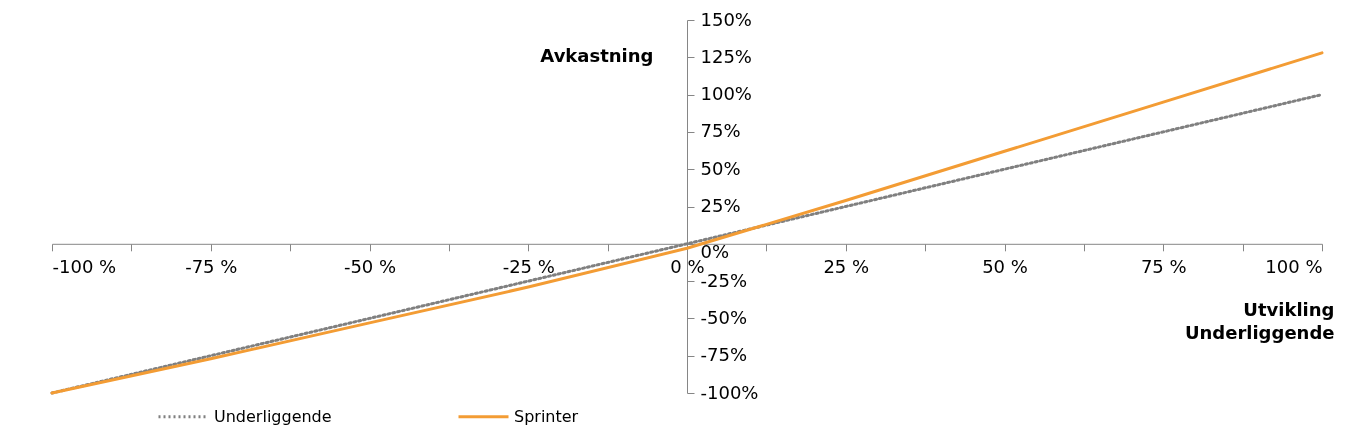 The width and height of the screenshot is (1356, 430). I want to click on y-tick-label: 100%, so click(726, 94).